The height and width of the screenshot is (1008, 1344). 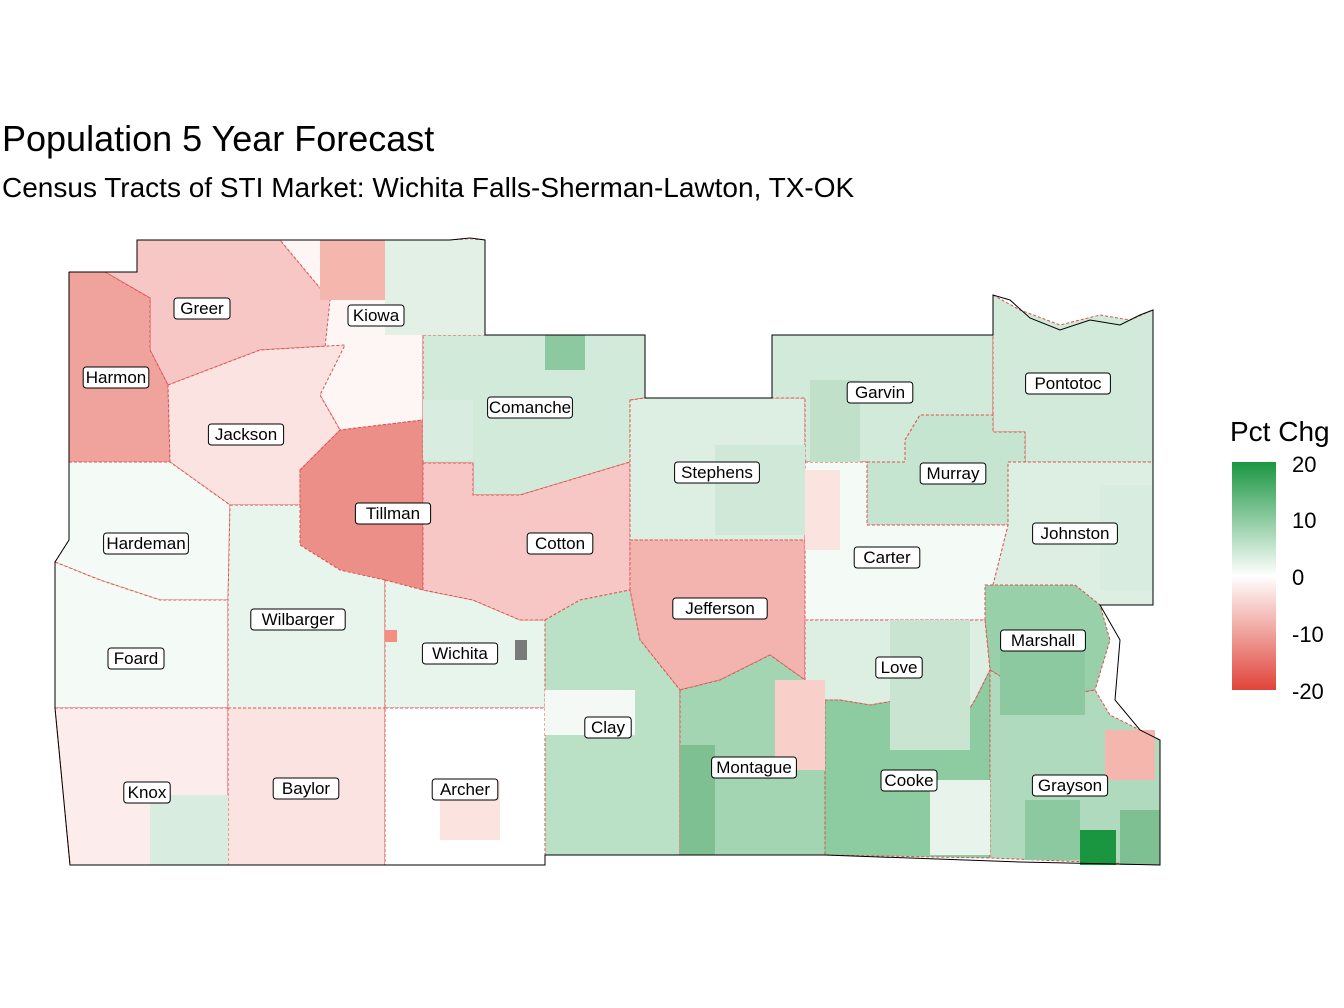 I want to click on county-label-text: Tillman, so click(x=393, y=513).